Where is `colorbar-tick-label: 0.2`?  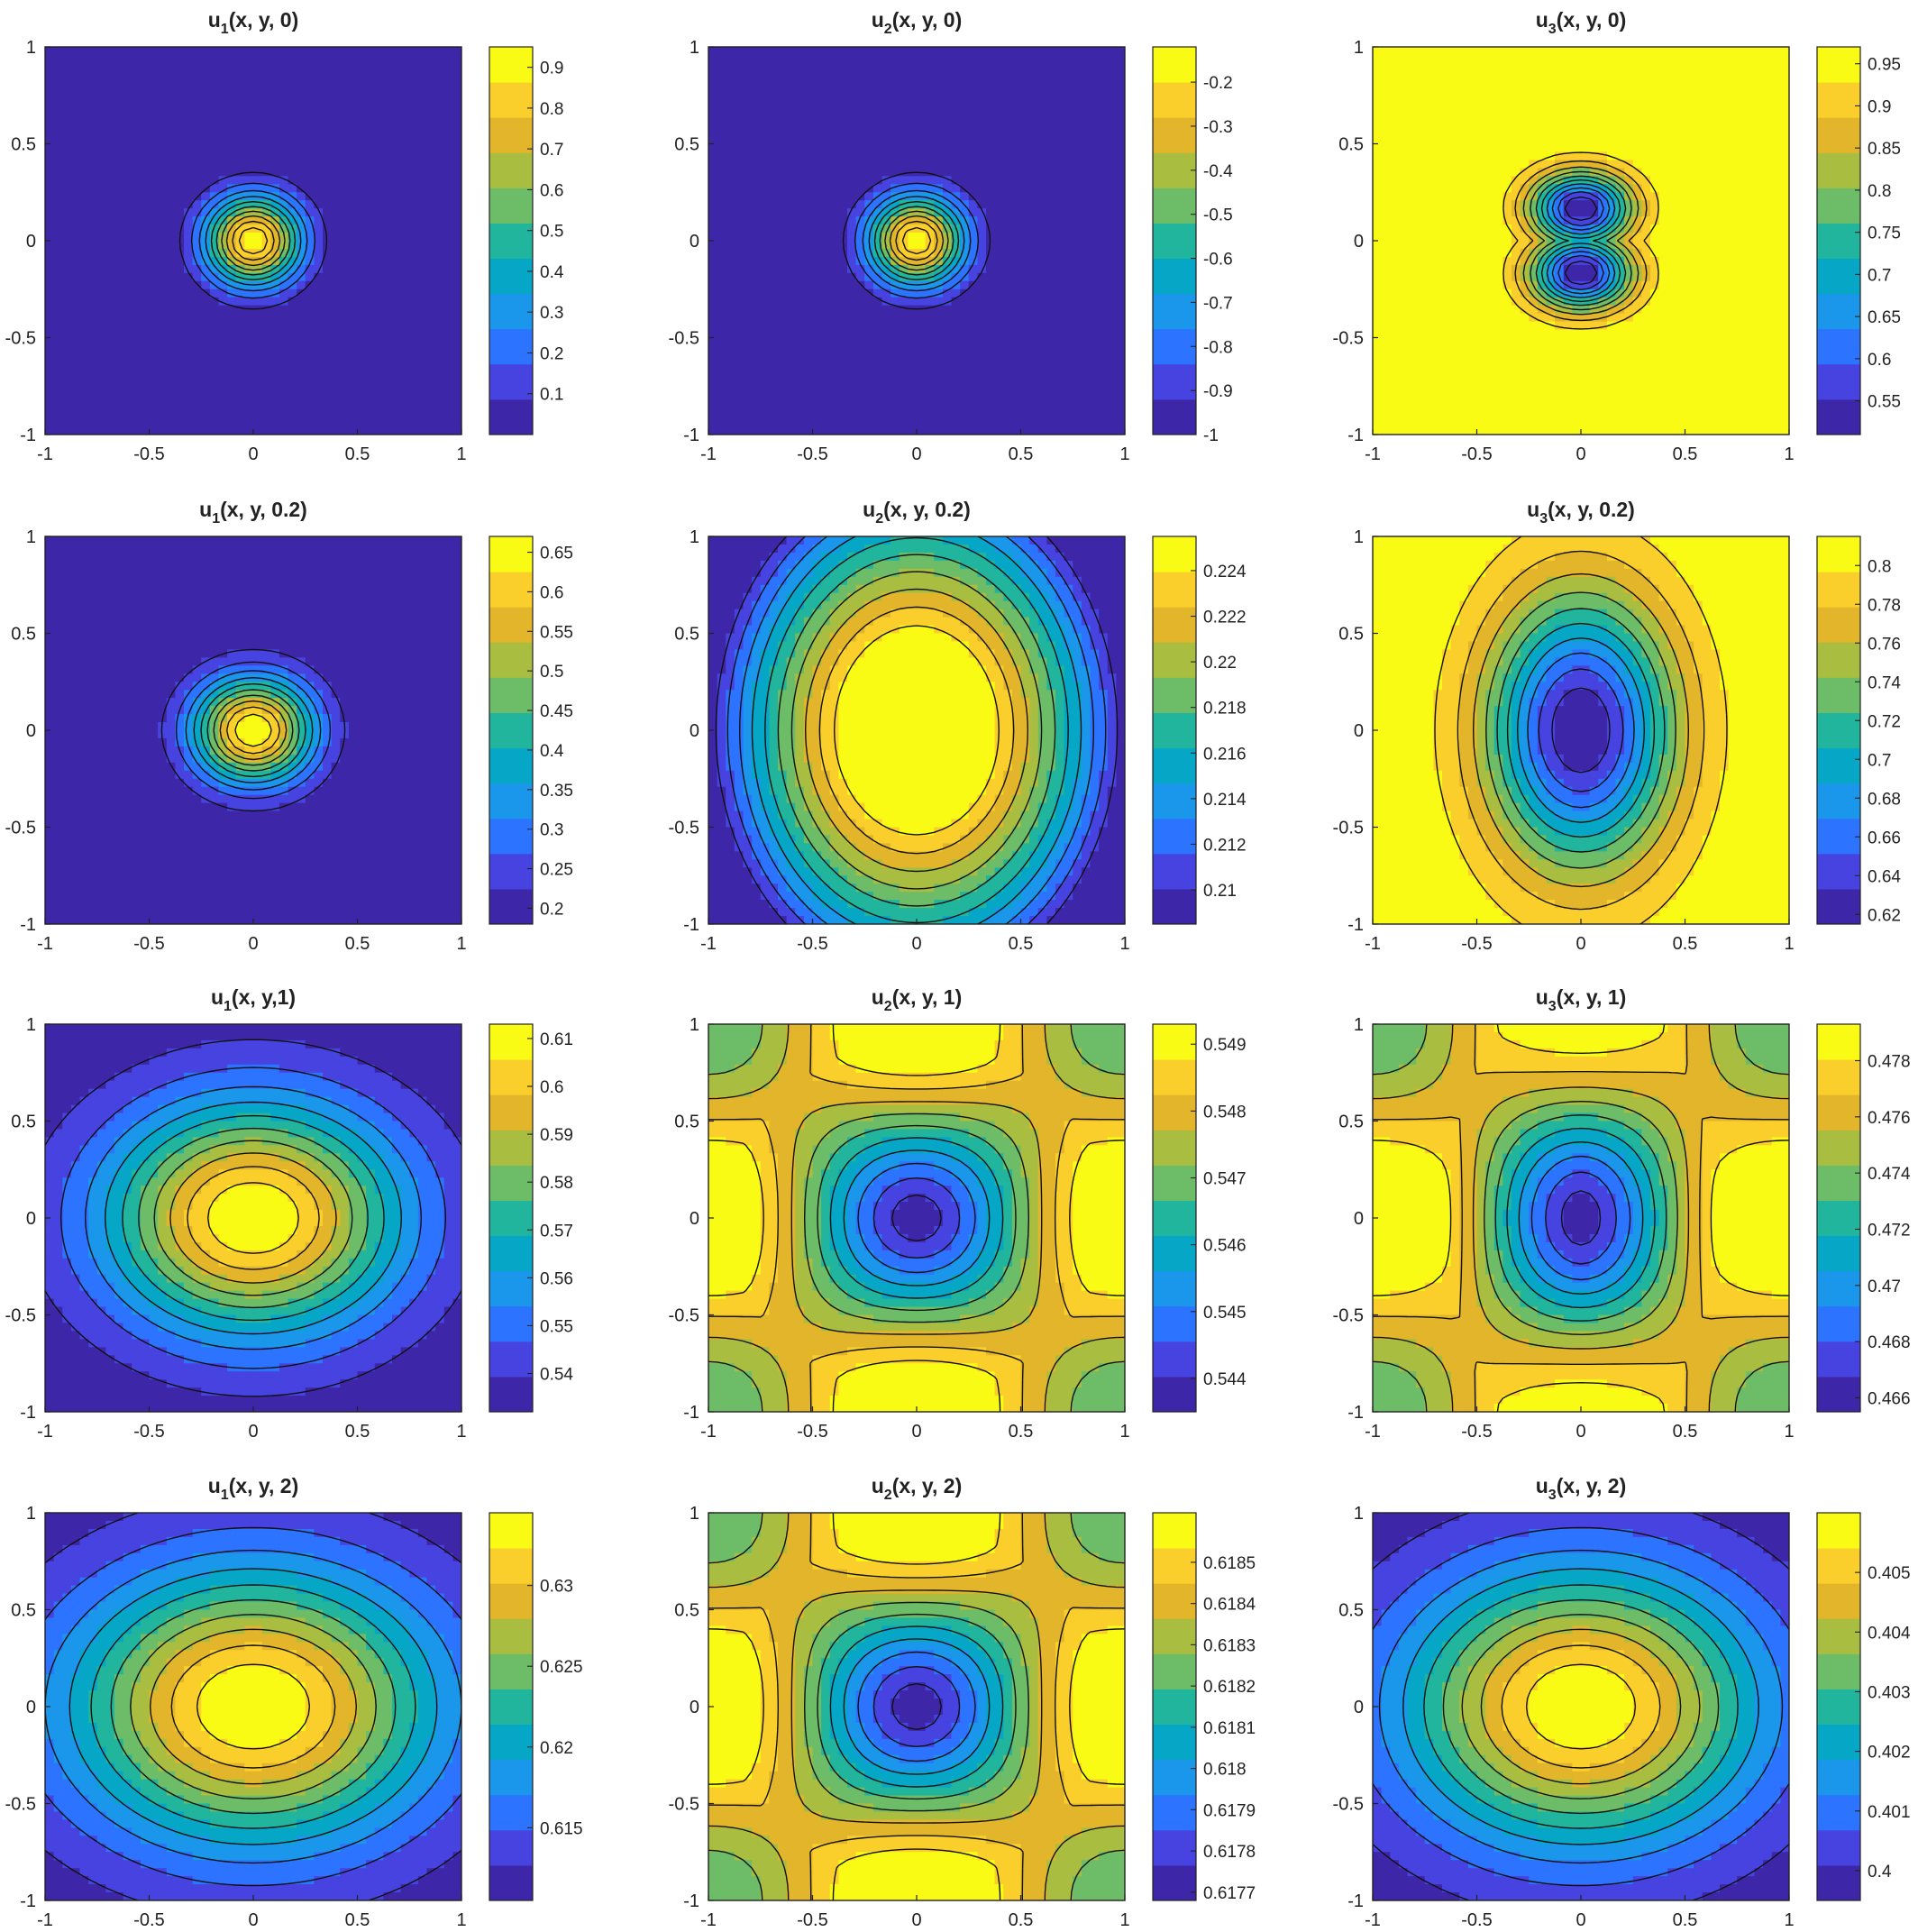 colorbar-tick-label: 0.2 is located at coordinates (551, 910).